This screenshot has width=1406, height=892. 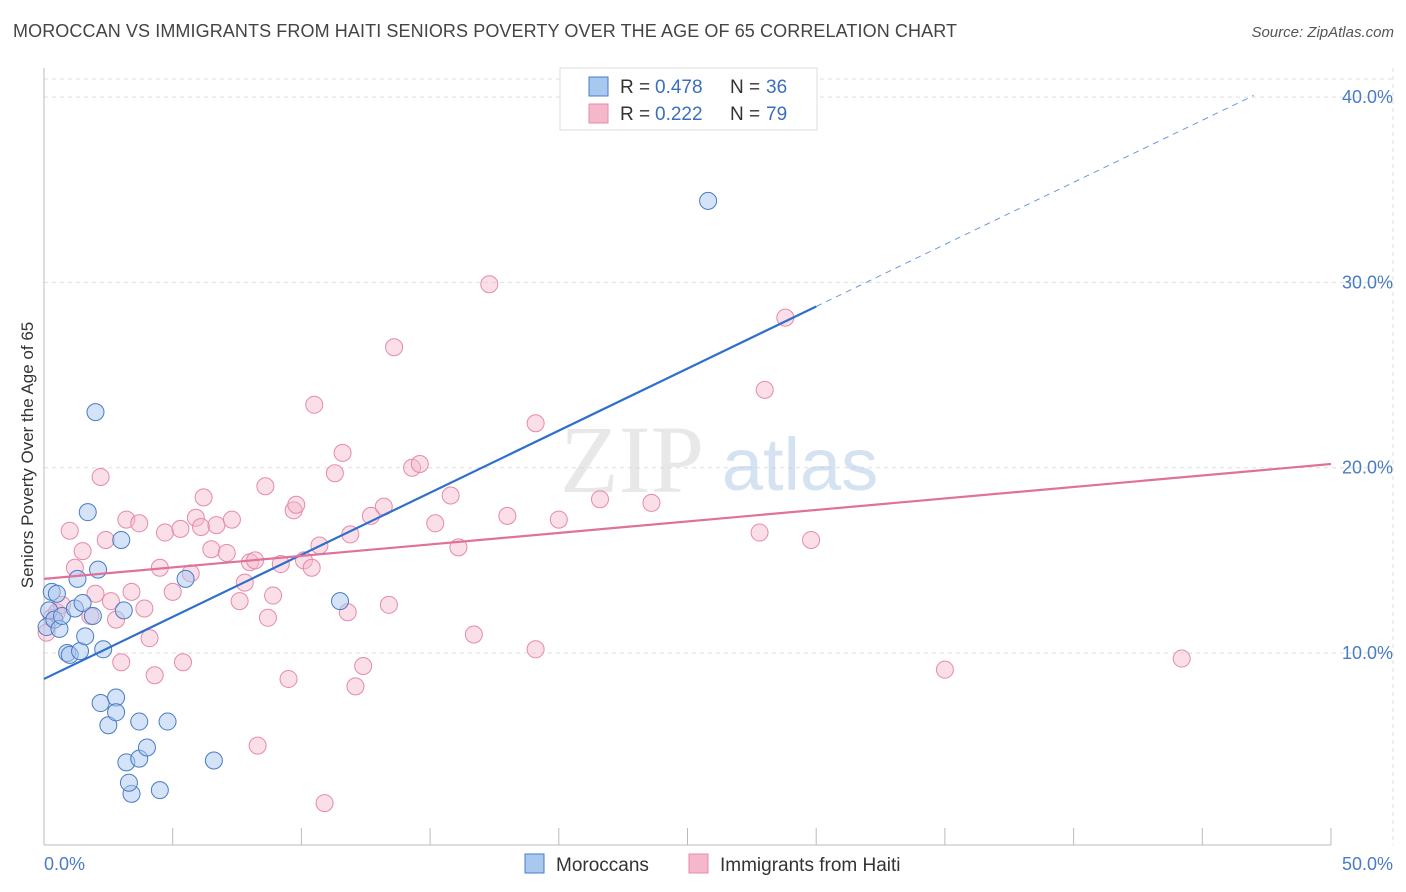 What do you see at coordinates (698, 863) in the screenshot?
I see `series-legend-swatch-haiti` at bounding box center [698, 863].